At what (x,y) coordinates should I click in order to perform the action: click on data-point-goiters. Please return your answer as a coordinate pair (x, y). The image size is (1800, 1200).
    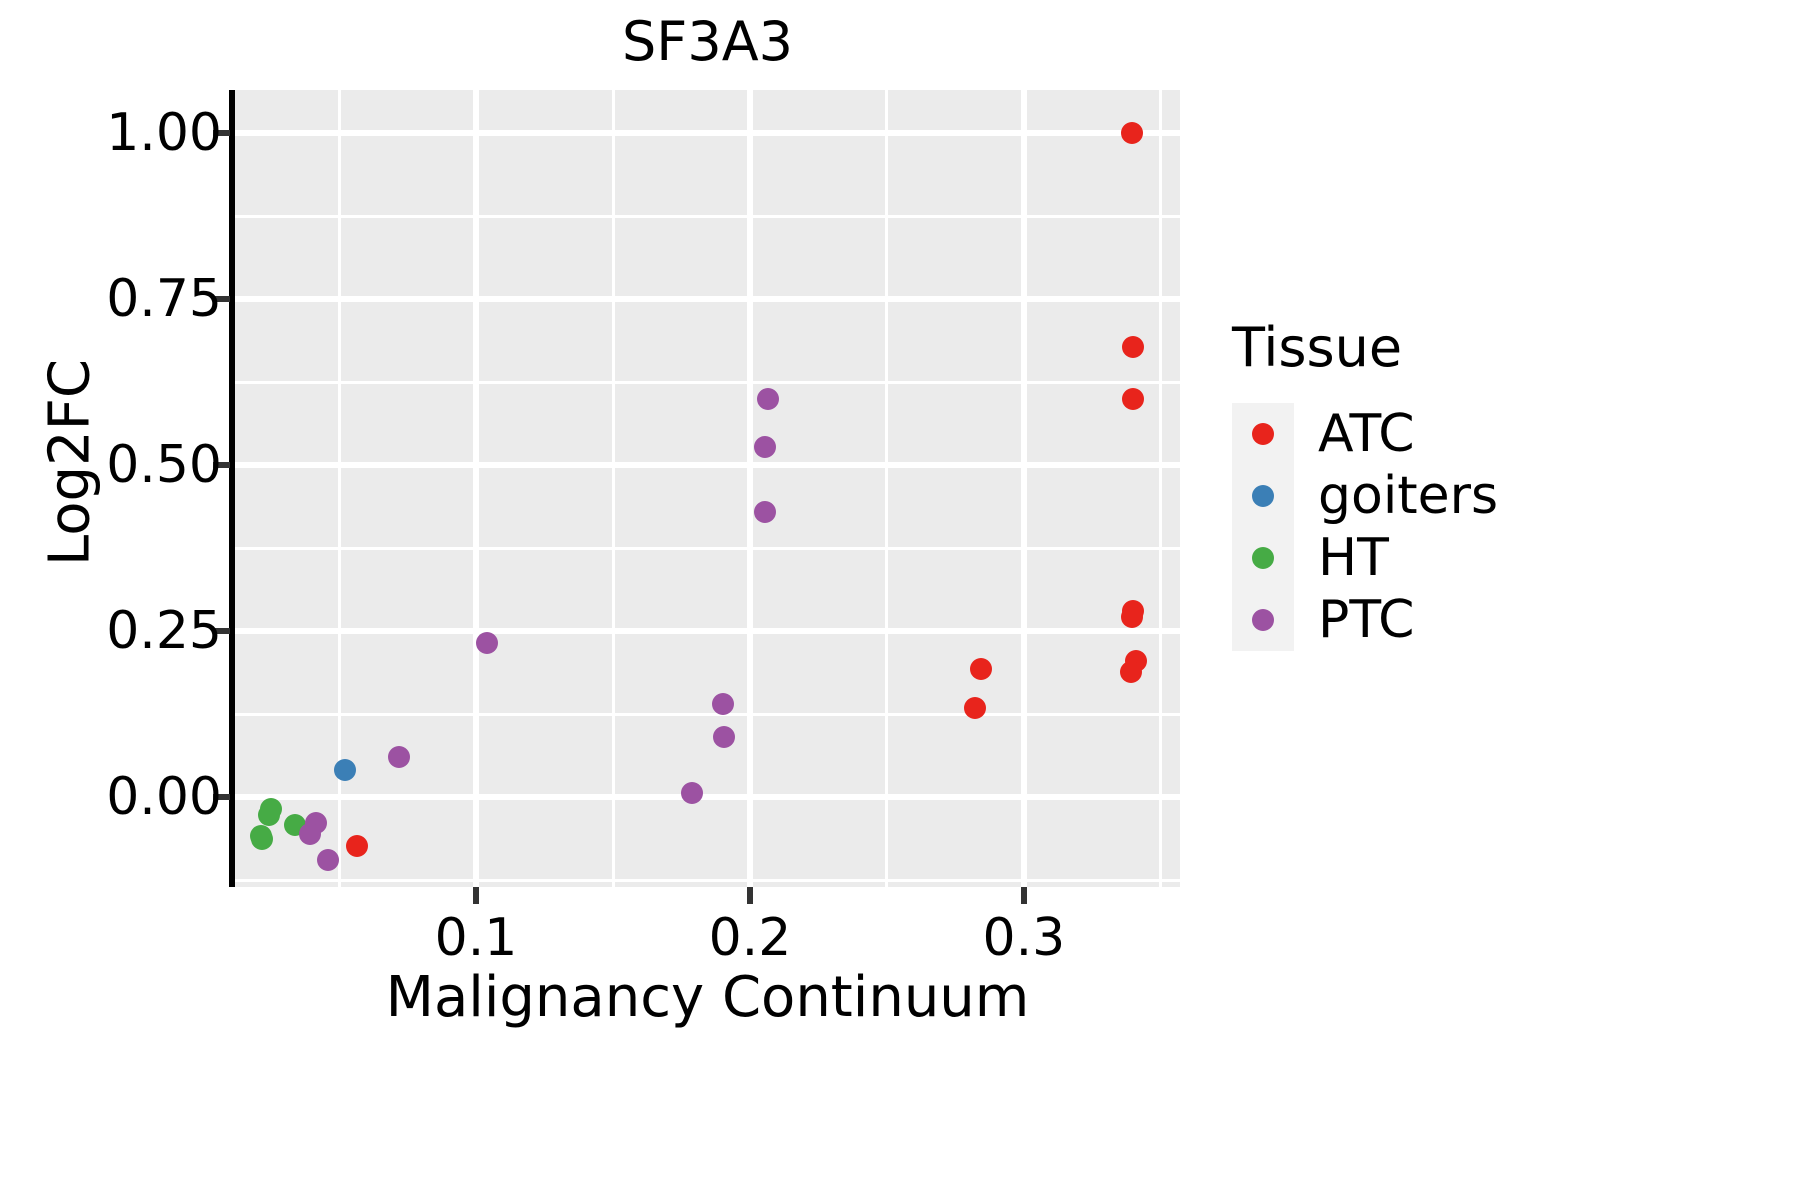
    Looking at the image, I should click on (344, 770).